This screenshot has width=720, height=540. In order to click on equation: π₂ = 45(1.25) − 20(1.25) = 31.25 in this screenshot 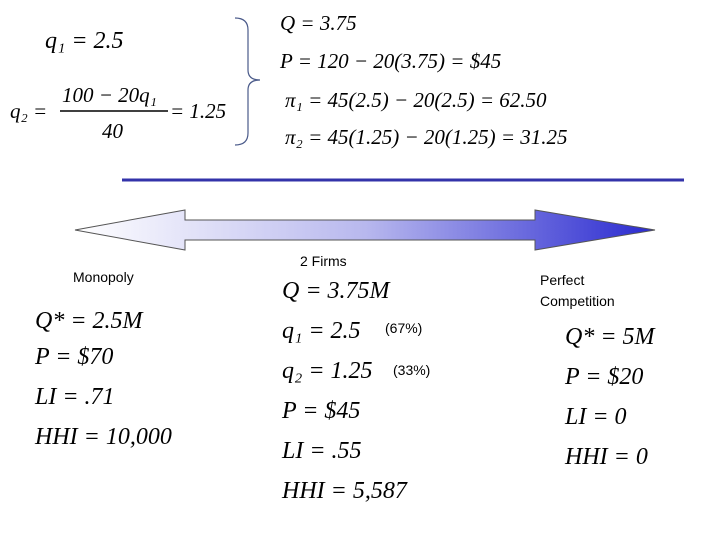, I will do `click(426, 137)`.